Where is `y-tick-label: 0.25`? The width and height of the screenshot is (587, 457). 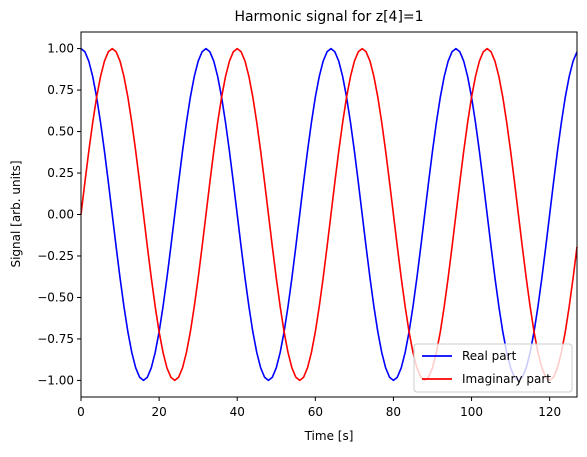
y-tick-label: 0.25 is located at coordinates (60, 173).